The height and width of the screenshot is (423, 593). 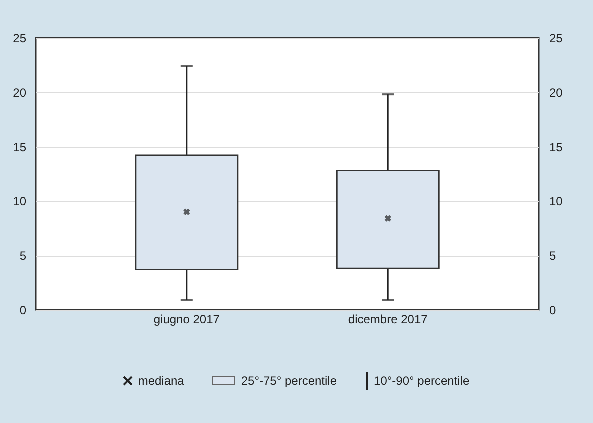 What do you see at coordinates (557, 39) in the screenshot?
I see `y2-tick-label: 25` at bounding box center [557, 39].